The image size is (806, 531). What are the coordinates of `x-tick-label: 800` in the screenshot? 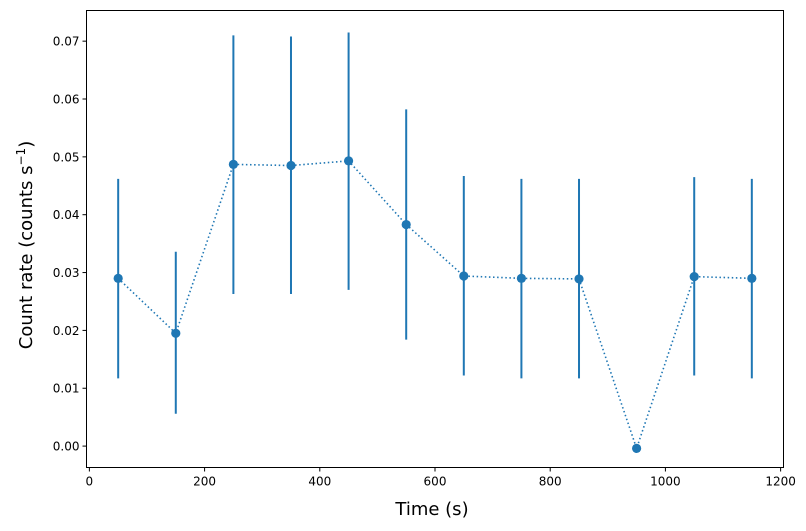 It's located at (550, 482).